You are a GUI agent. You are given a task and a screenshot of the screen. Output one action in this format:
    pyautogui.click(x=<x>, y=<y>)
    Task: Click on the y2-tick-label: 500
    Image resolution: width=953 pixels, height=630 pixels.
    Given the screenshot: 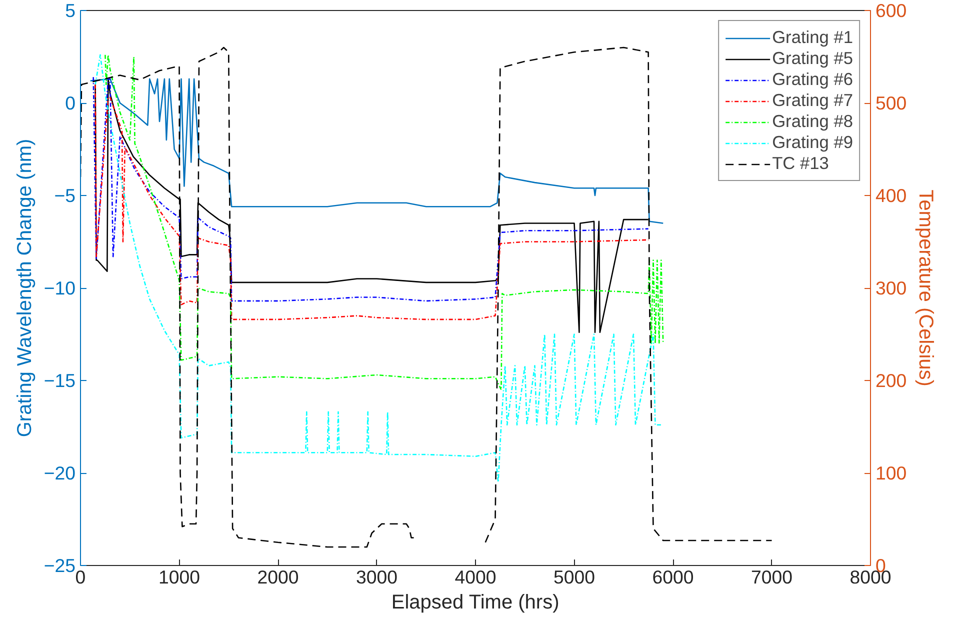 What is the action you would take?
    pyautogui.click(x=891, y=103)
    